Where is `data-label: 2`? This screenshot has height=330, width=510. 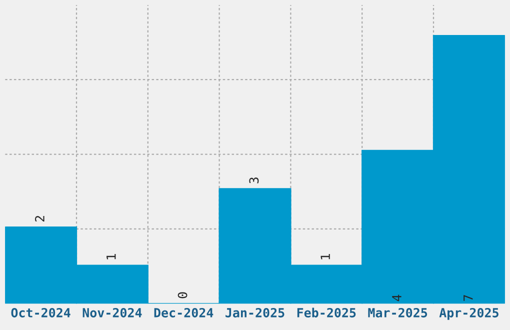
data-label: 2 is located at coordinates (39, 219).